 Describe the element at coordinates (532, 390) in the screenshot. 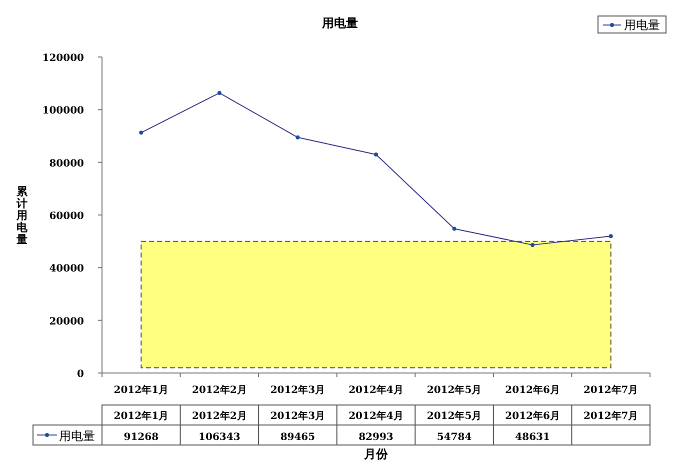

I see `x-tick-label: 2012年6月` at that location.